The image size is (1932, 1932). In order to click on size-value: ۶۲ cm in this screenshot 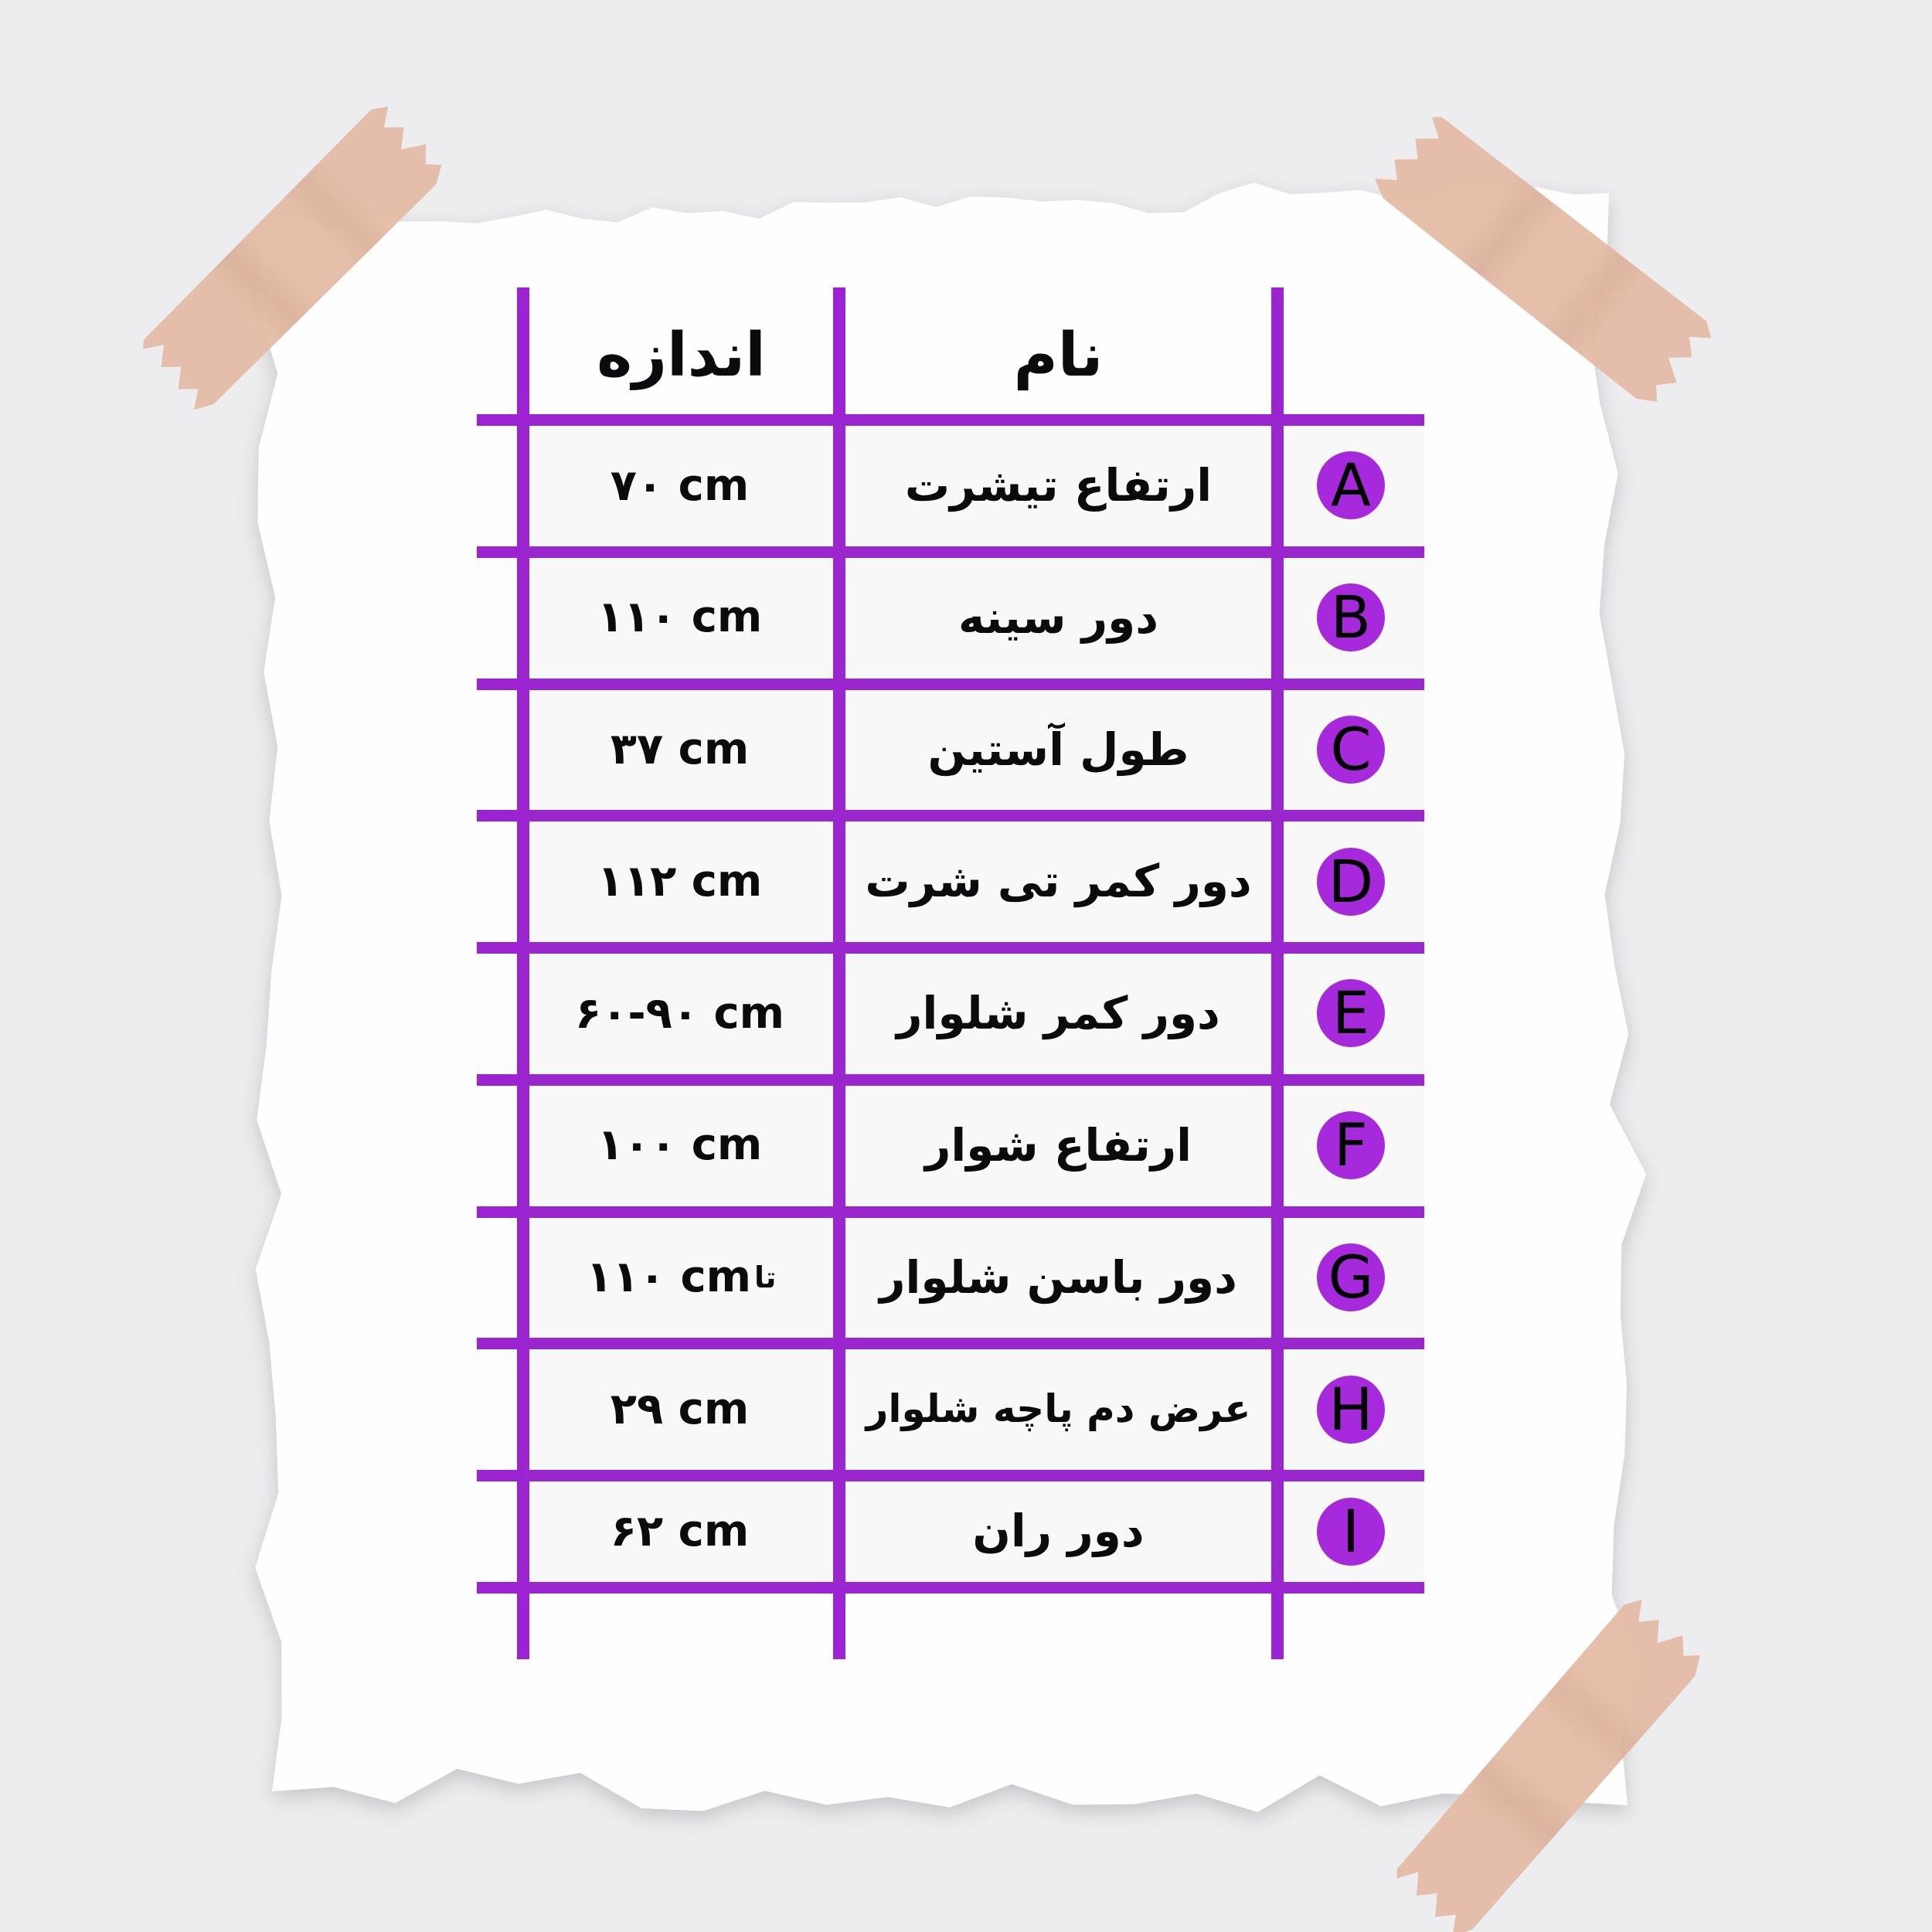, I will do `click(680, 1531)`.